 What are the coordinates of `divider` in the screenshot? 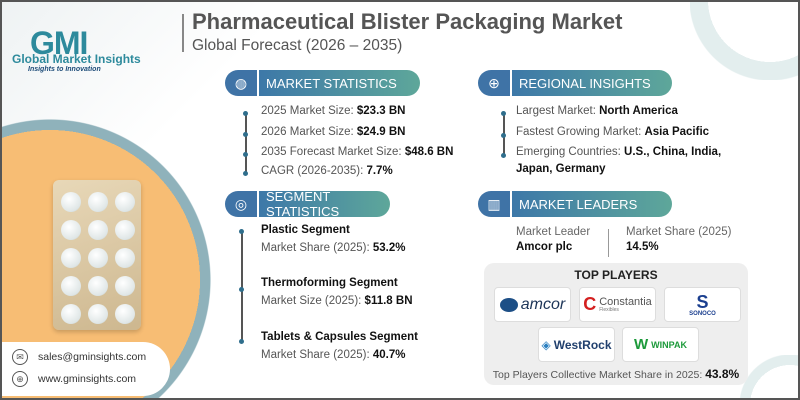 It's located at (608, 243).